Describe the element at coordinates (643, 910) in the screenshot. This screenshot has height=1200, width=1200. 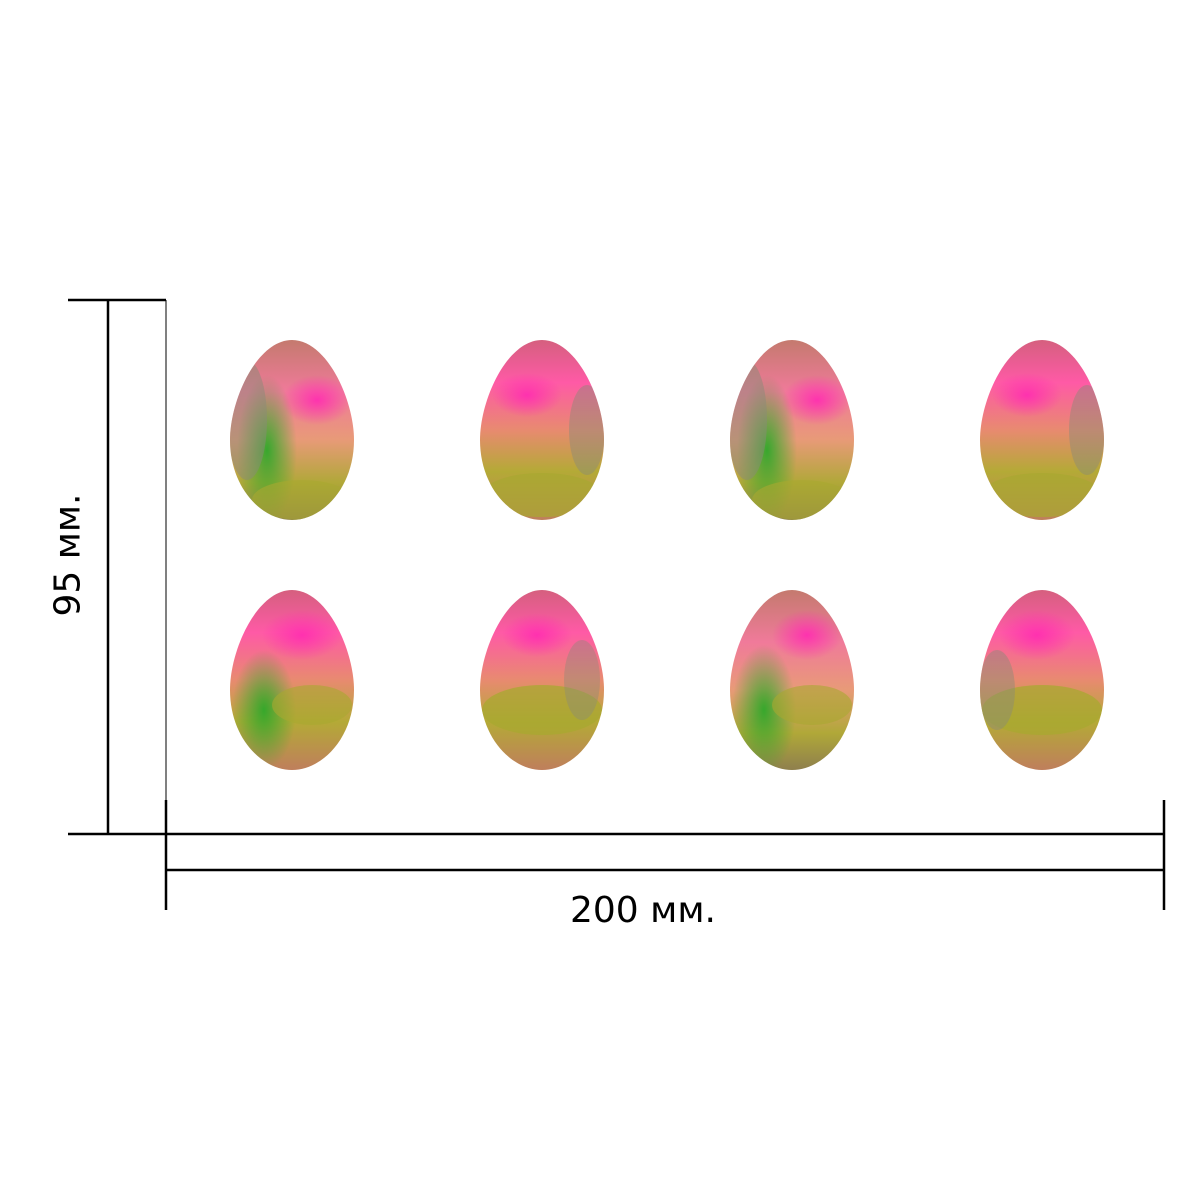
I see `width-dimension-label: 200 мм.` at that location.